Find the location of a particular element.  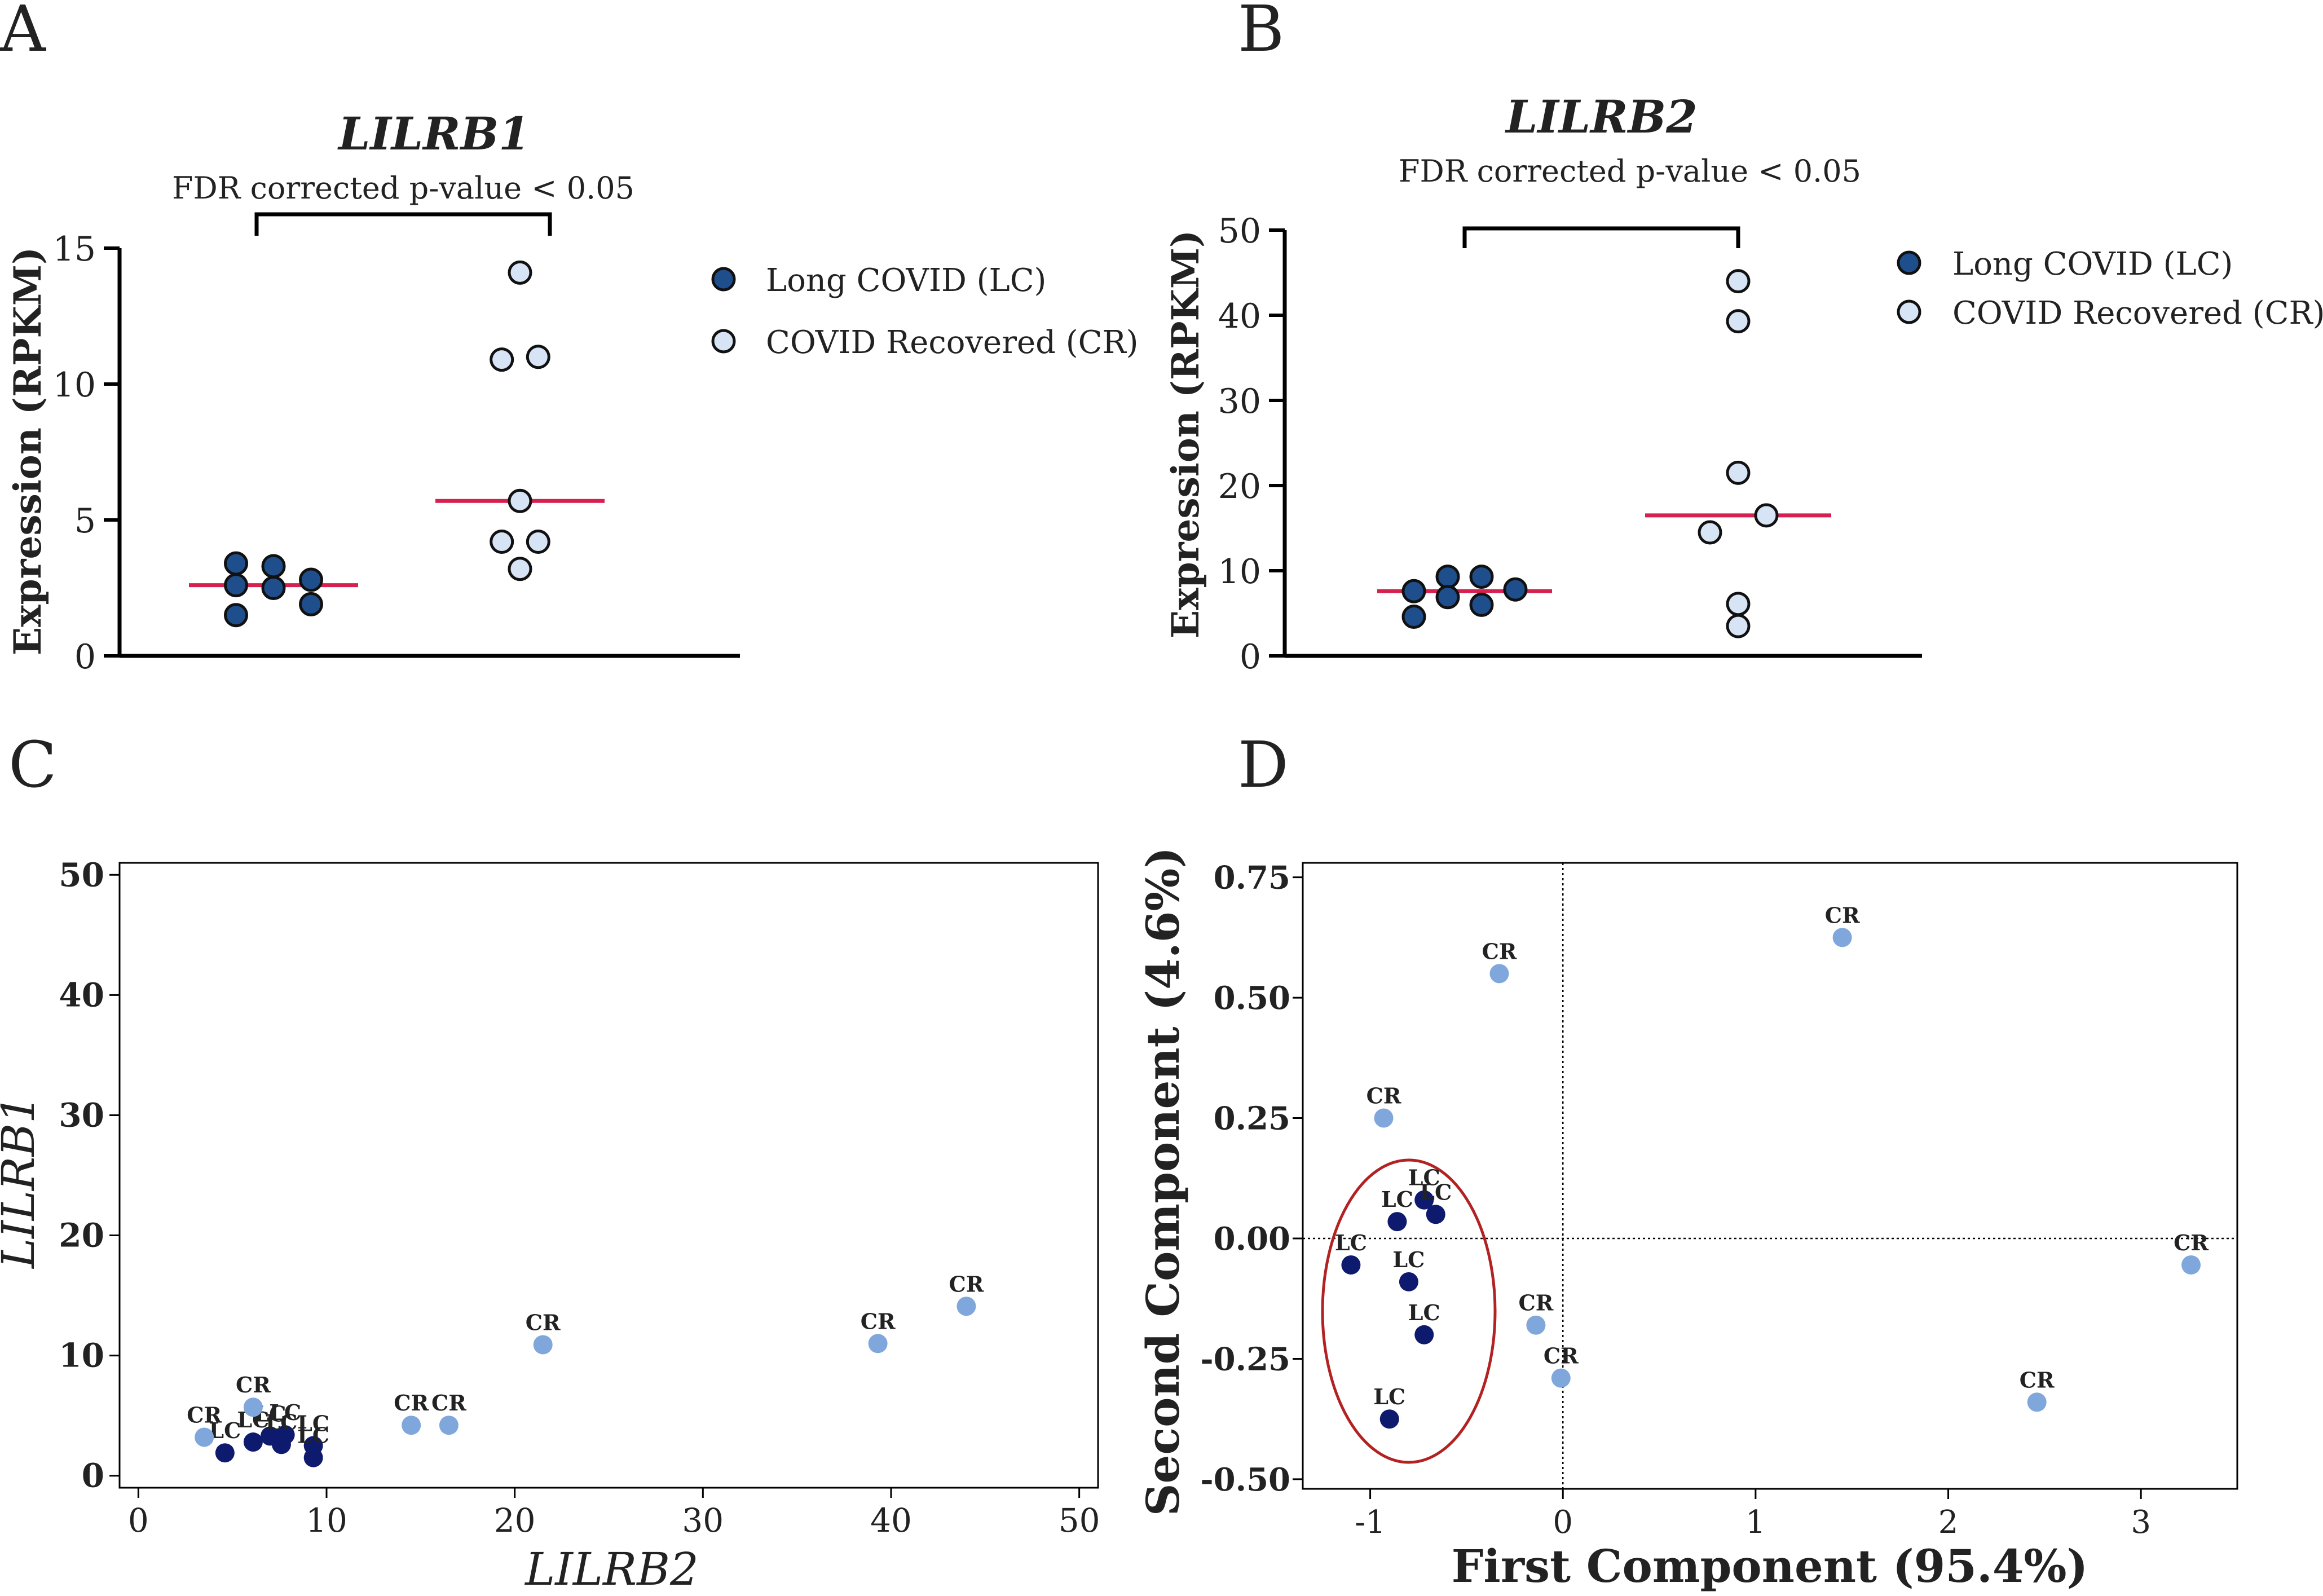

x-tick-label: 30 is located at coordinates (703, 1520).